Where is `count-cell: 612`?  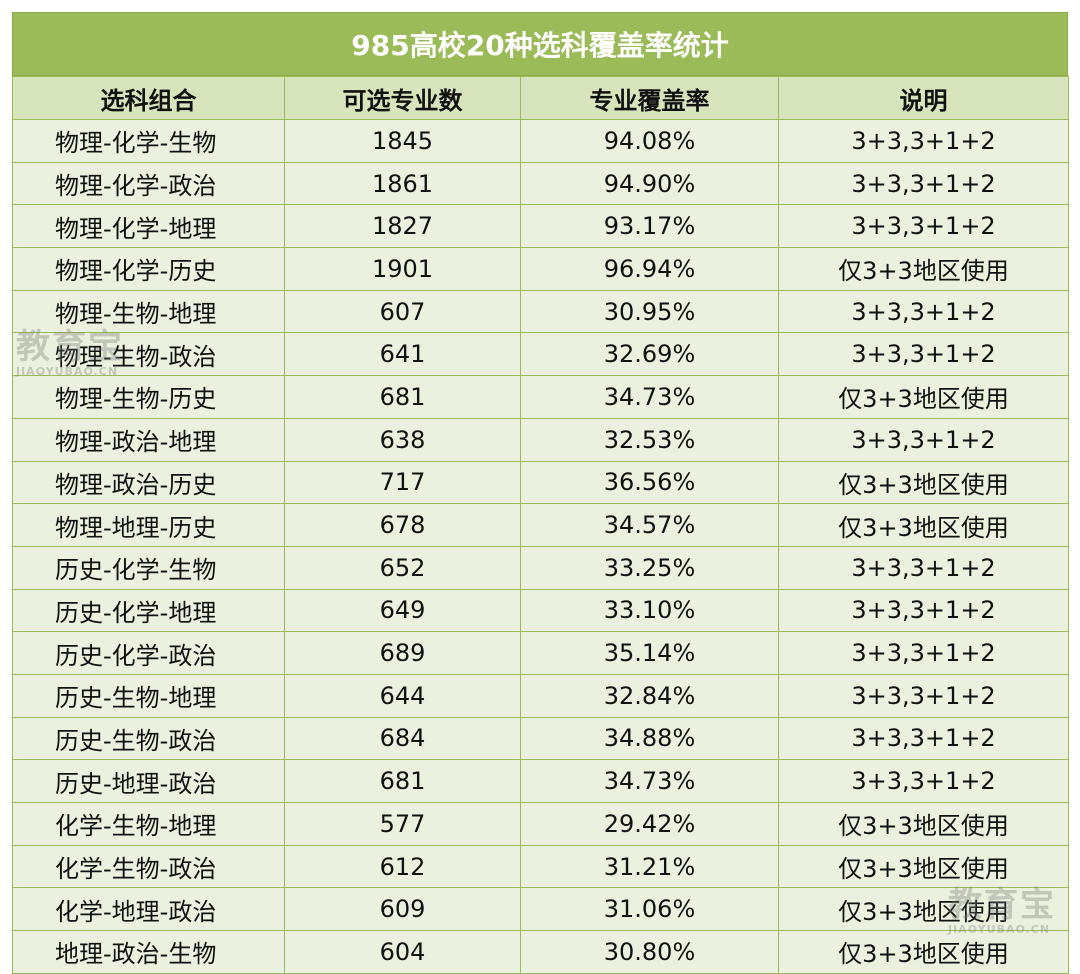 count-cell: 612 is located at coordinates (402, 866).